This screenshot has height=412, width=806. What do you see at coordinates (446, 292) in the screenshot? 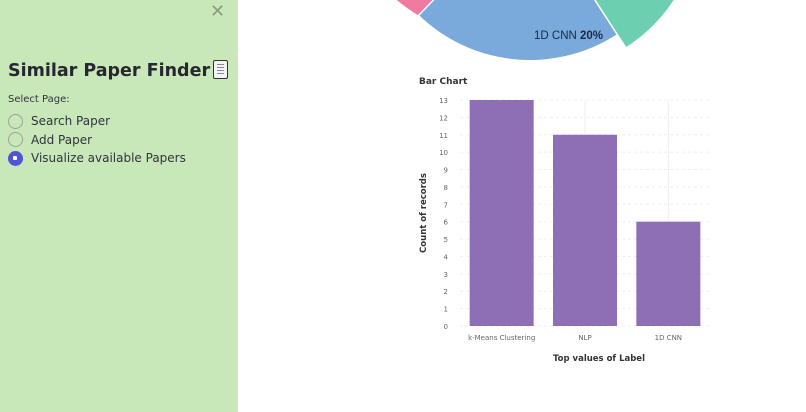
I see `svg-text: 2` at bounding box center [446, 292].